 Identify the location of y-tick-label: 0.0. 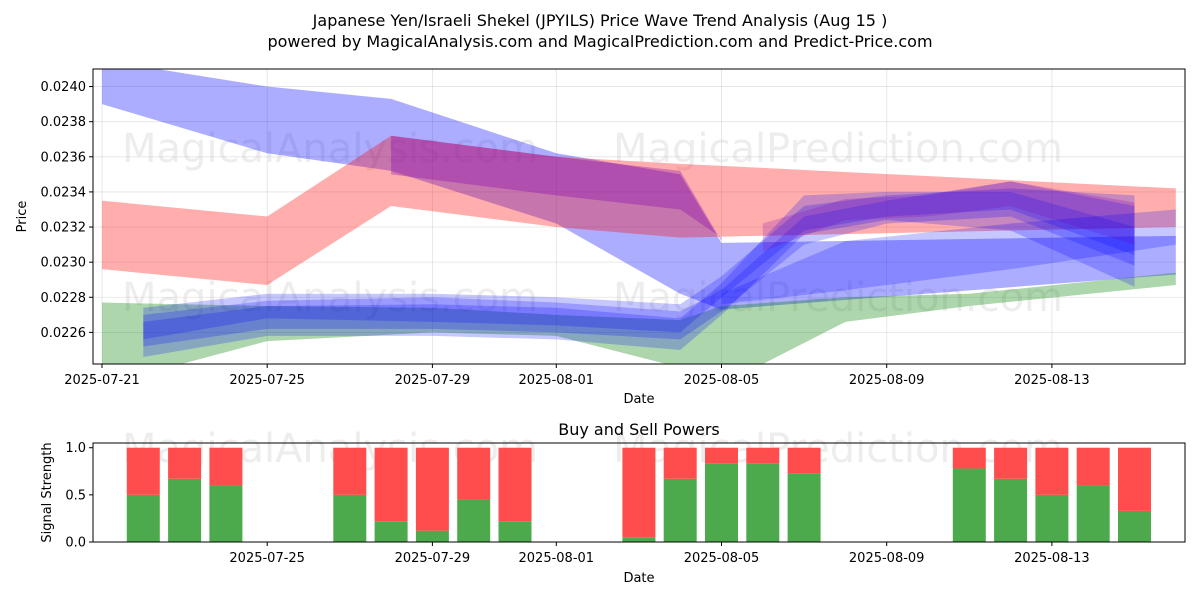
(75, 543).